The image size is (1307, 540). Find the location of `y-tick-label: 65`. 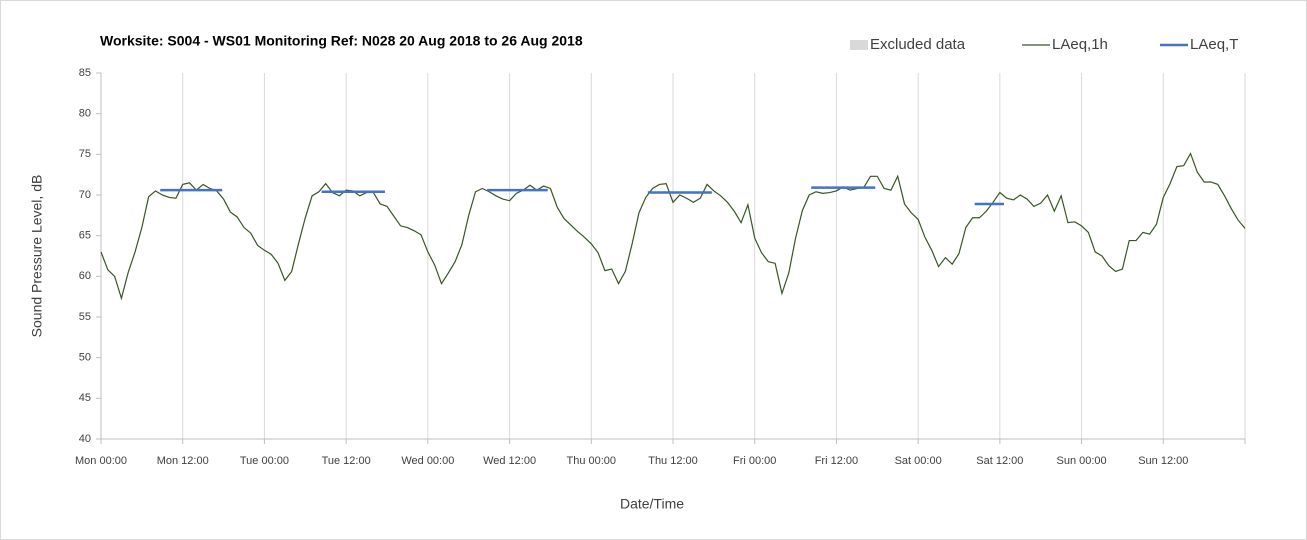

y-tick-label: 65 is located at coordinates (85, 236).